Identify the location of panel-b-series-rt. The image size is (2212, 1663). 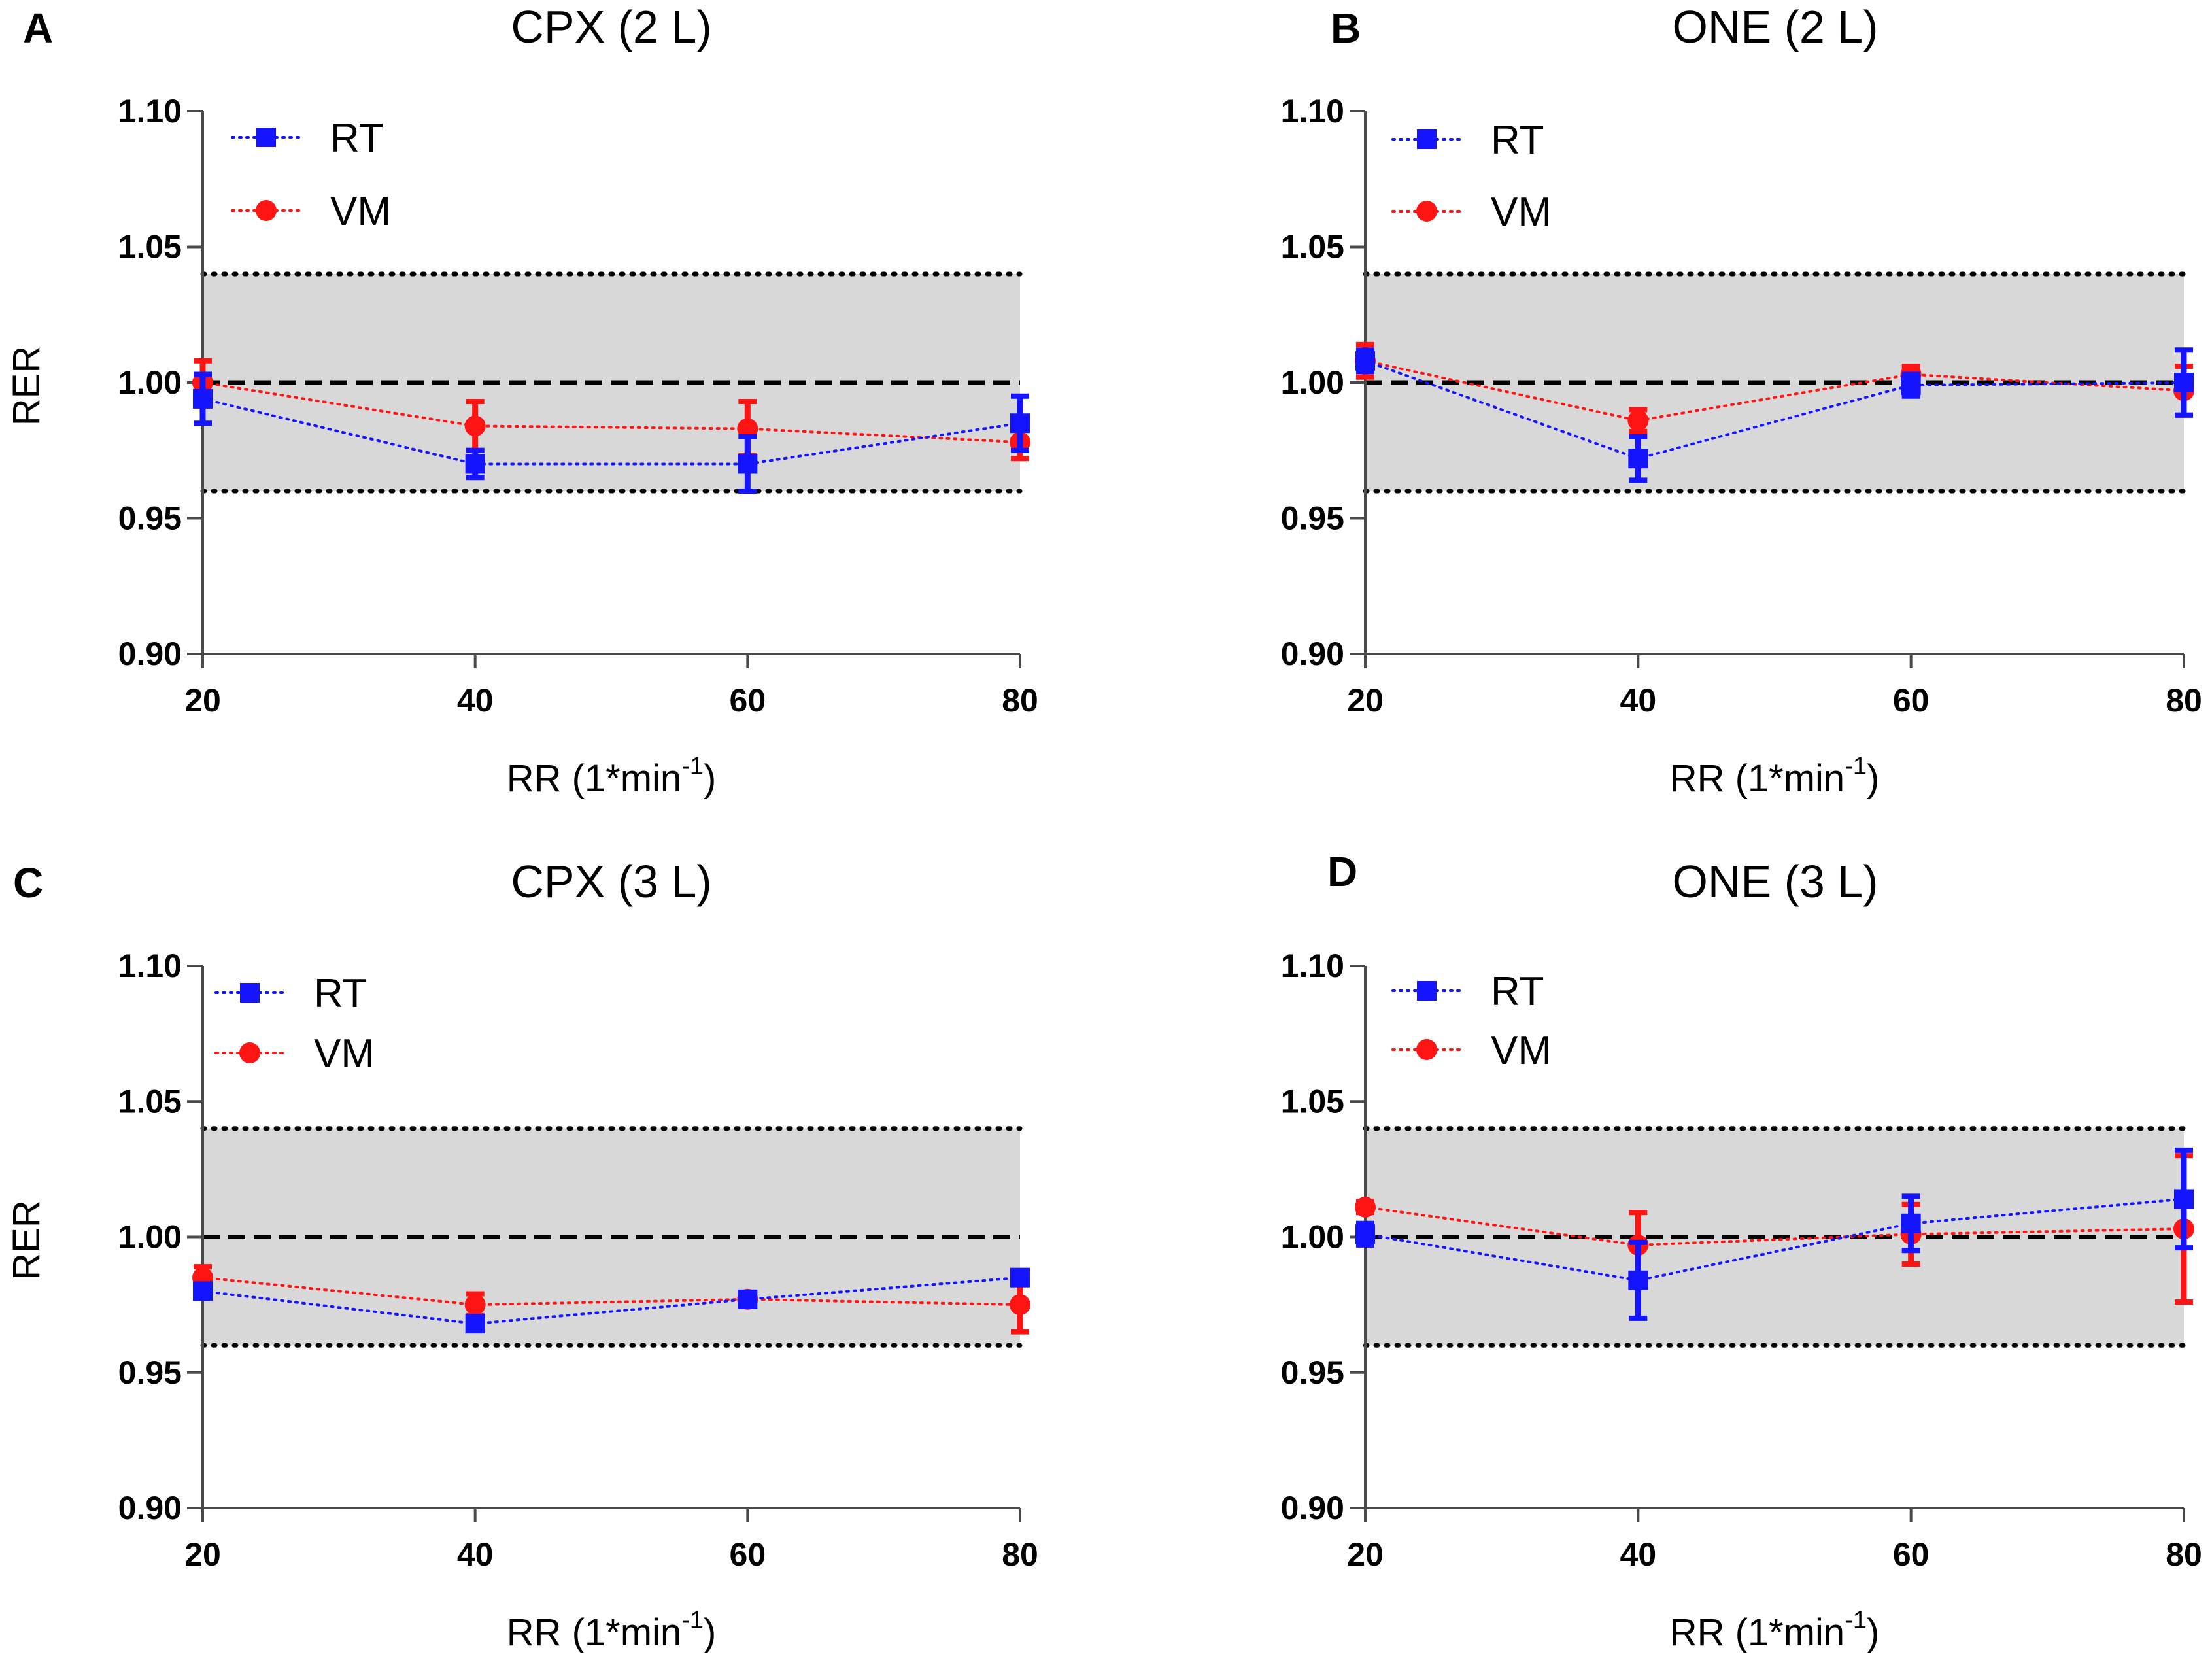
(1774, 415).